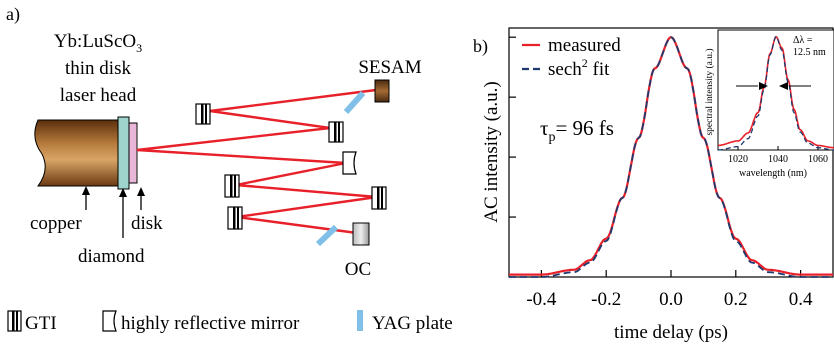 The height and width of the screenshot is (345, 834). I want to click on legend-mirror-icon, so click(109, 321).